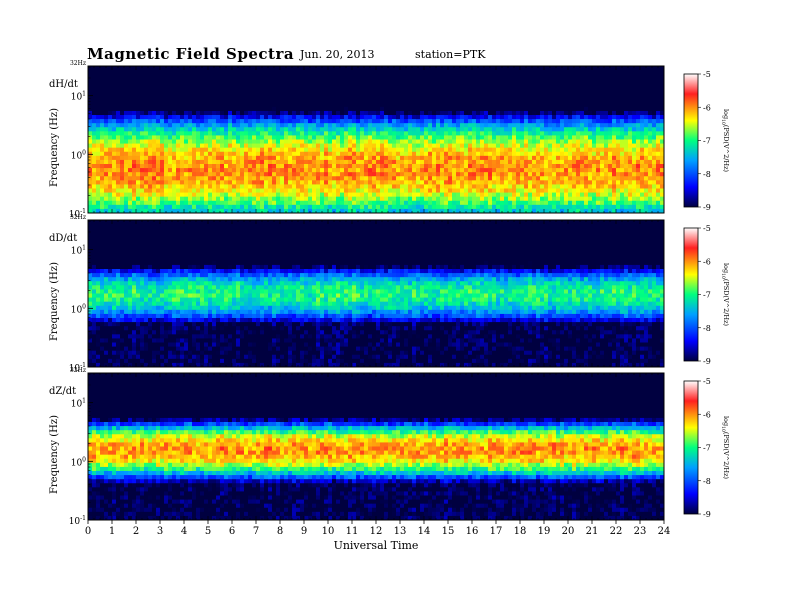  What do you see at coordinates (63, 238) in the screenshot?
I see `panel-name: dD/dt` at bounding box center [63, 238].